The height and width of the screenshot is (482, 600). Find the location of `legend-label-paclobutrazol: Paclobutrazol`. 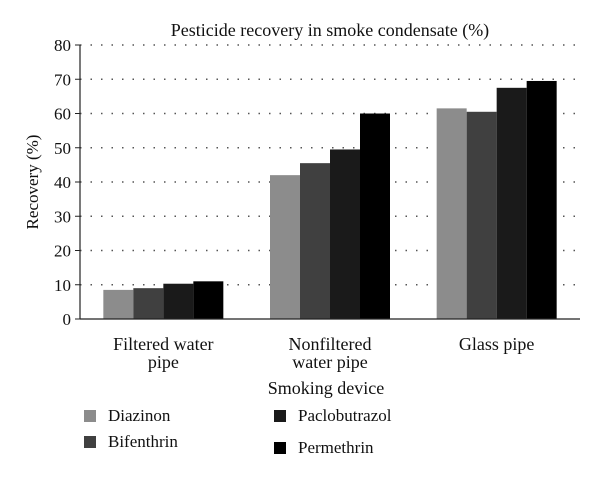

legend-label-paclobutrazol: Paclobutrazol is located at coordinates (345, 415).